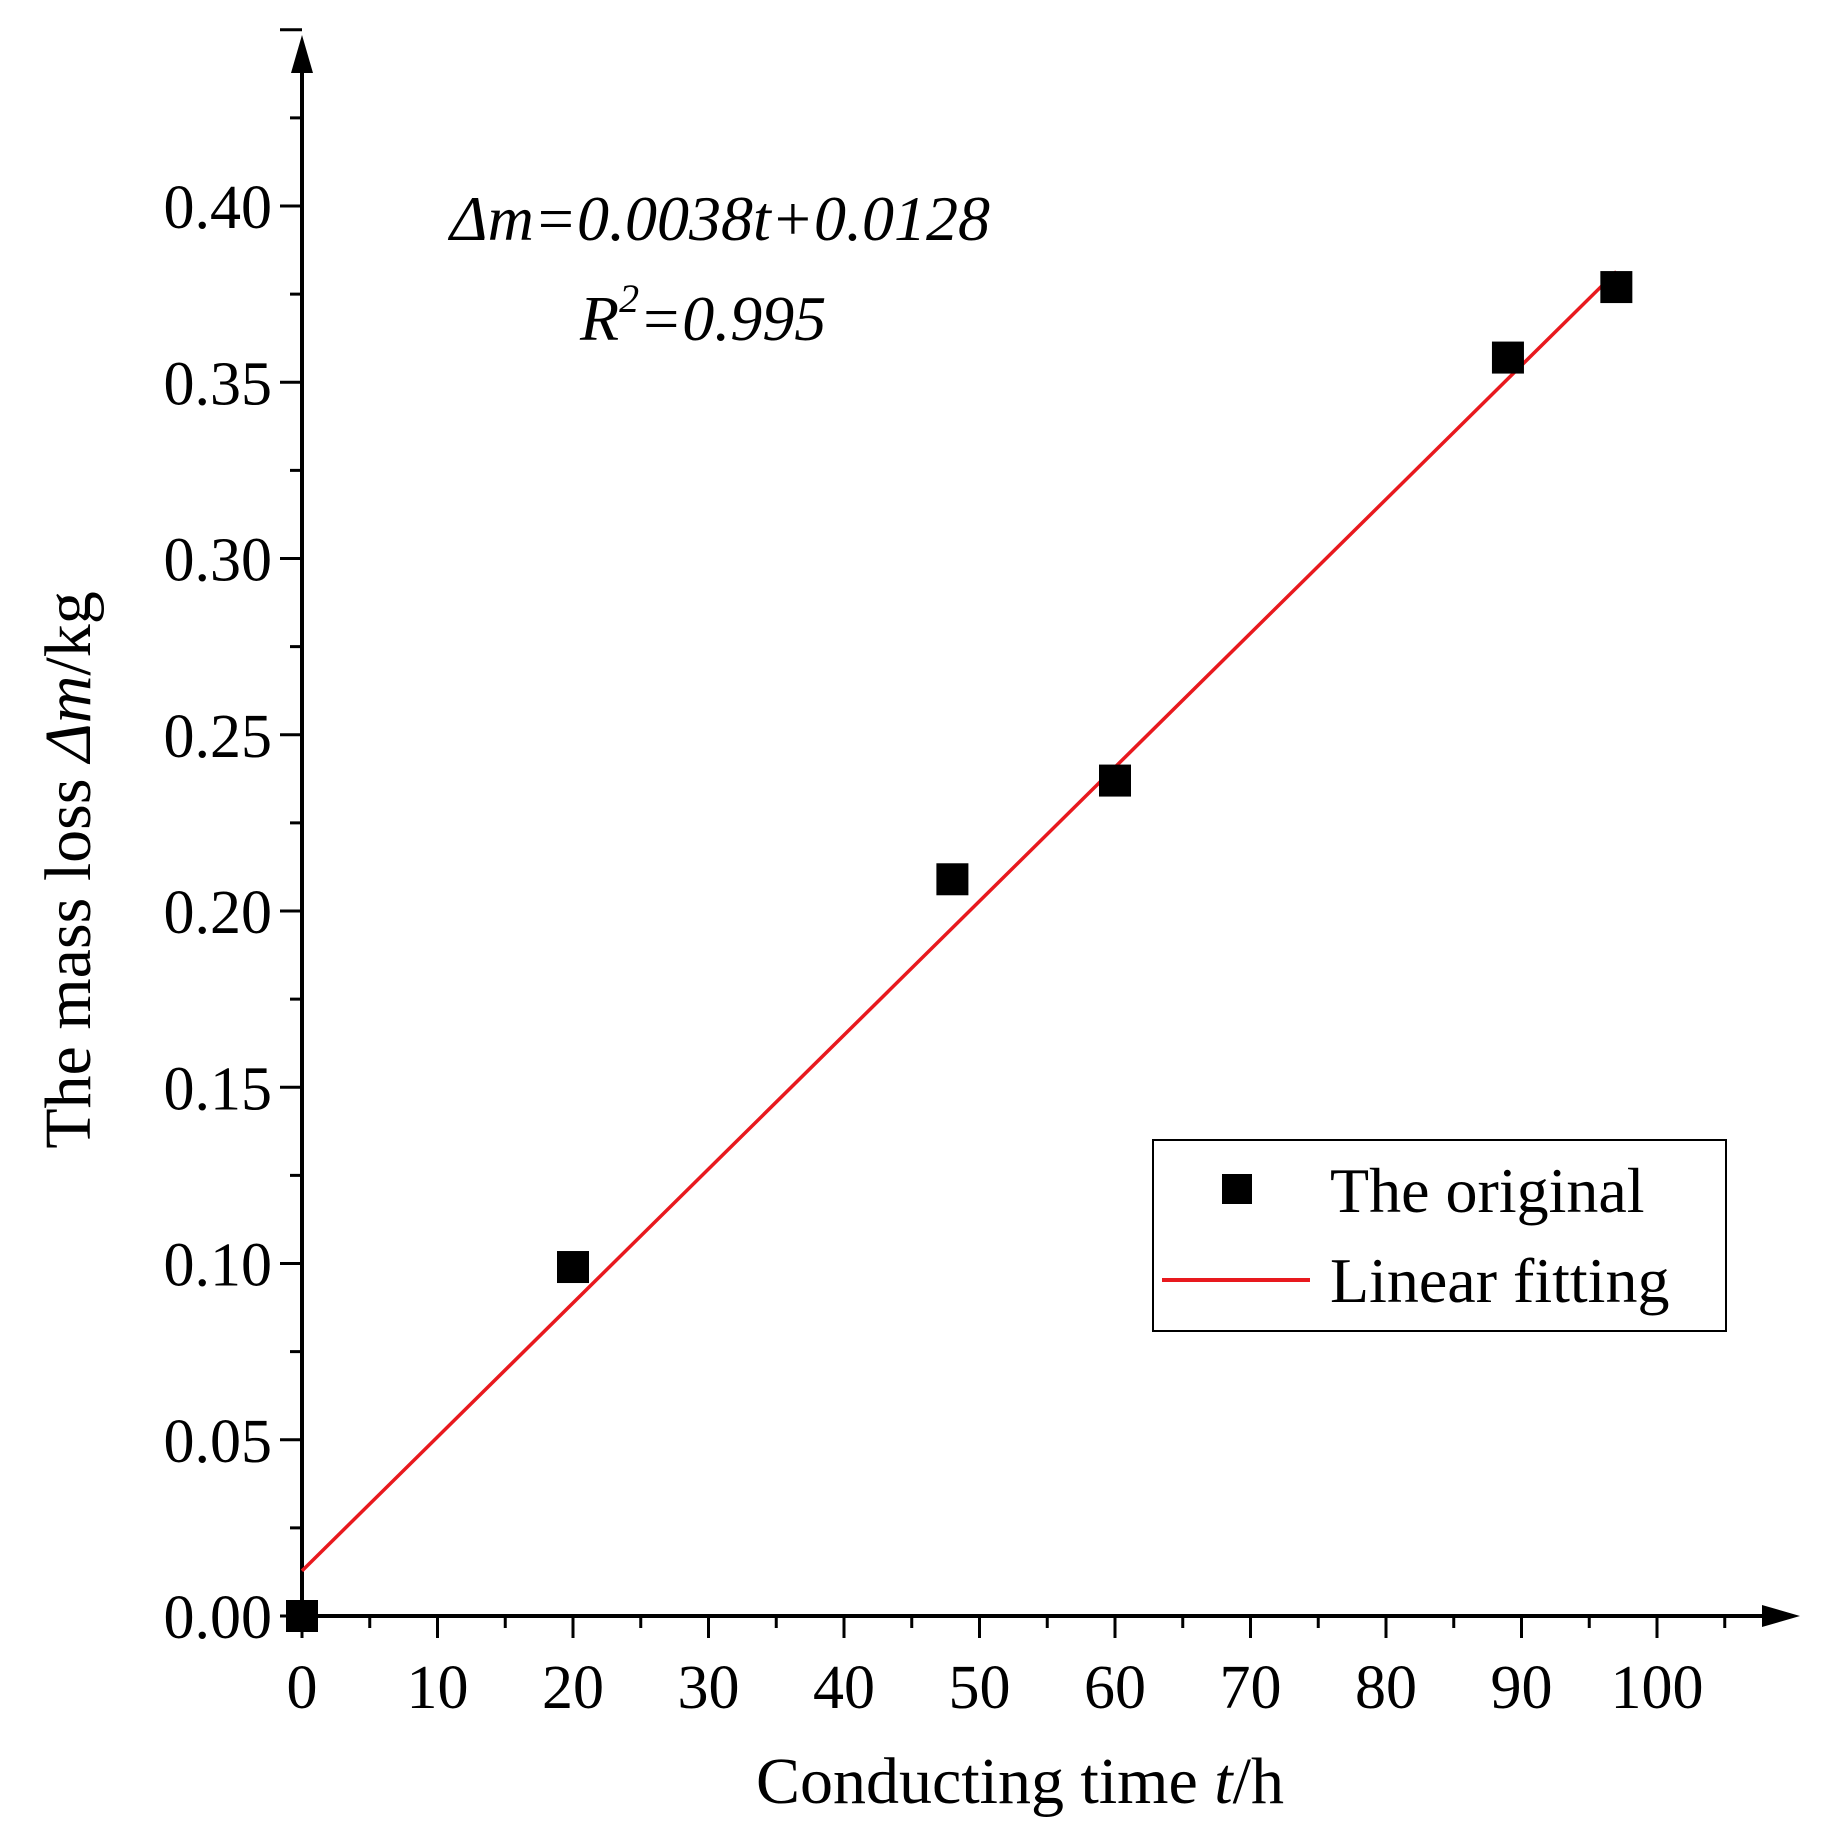 This screenshot has height=1831, width=1827. I want to click on y-tick-label: 0.35, so click(218, 384).